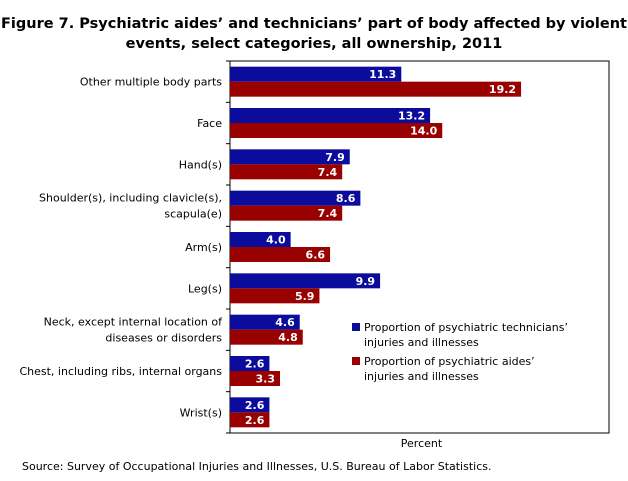  Describe the element at coordinates (203, 247) in the screenshot. I see `category-label: Arm(s)` at that location.